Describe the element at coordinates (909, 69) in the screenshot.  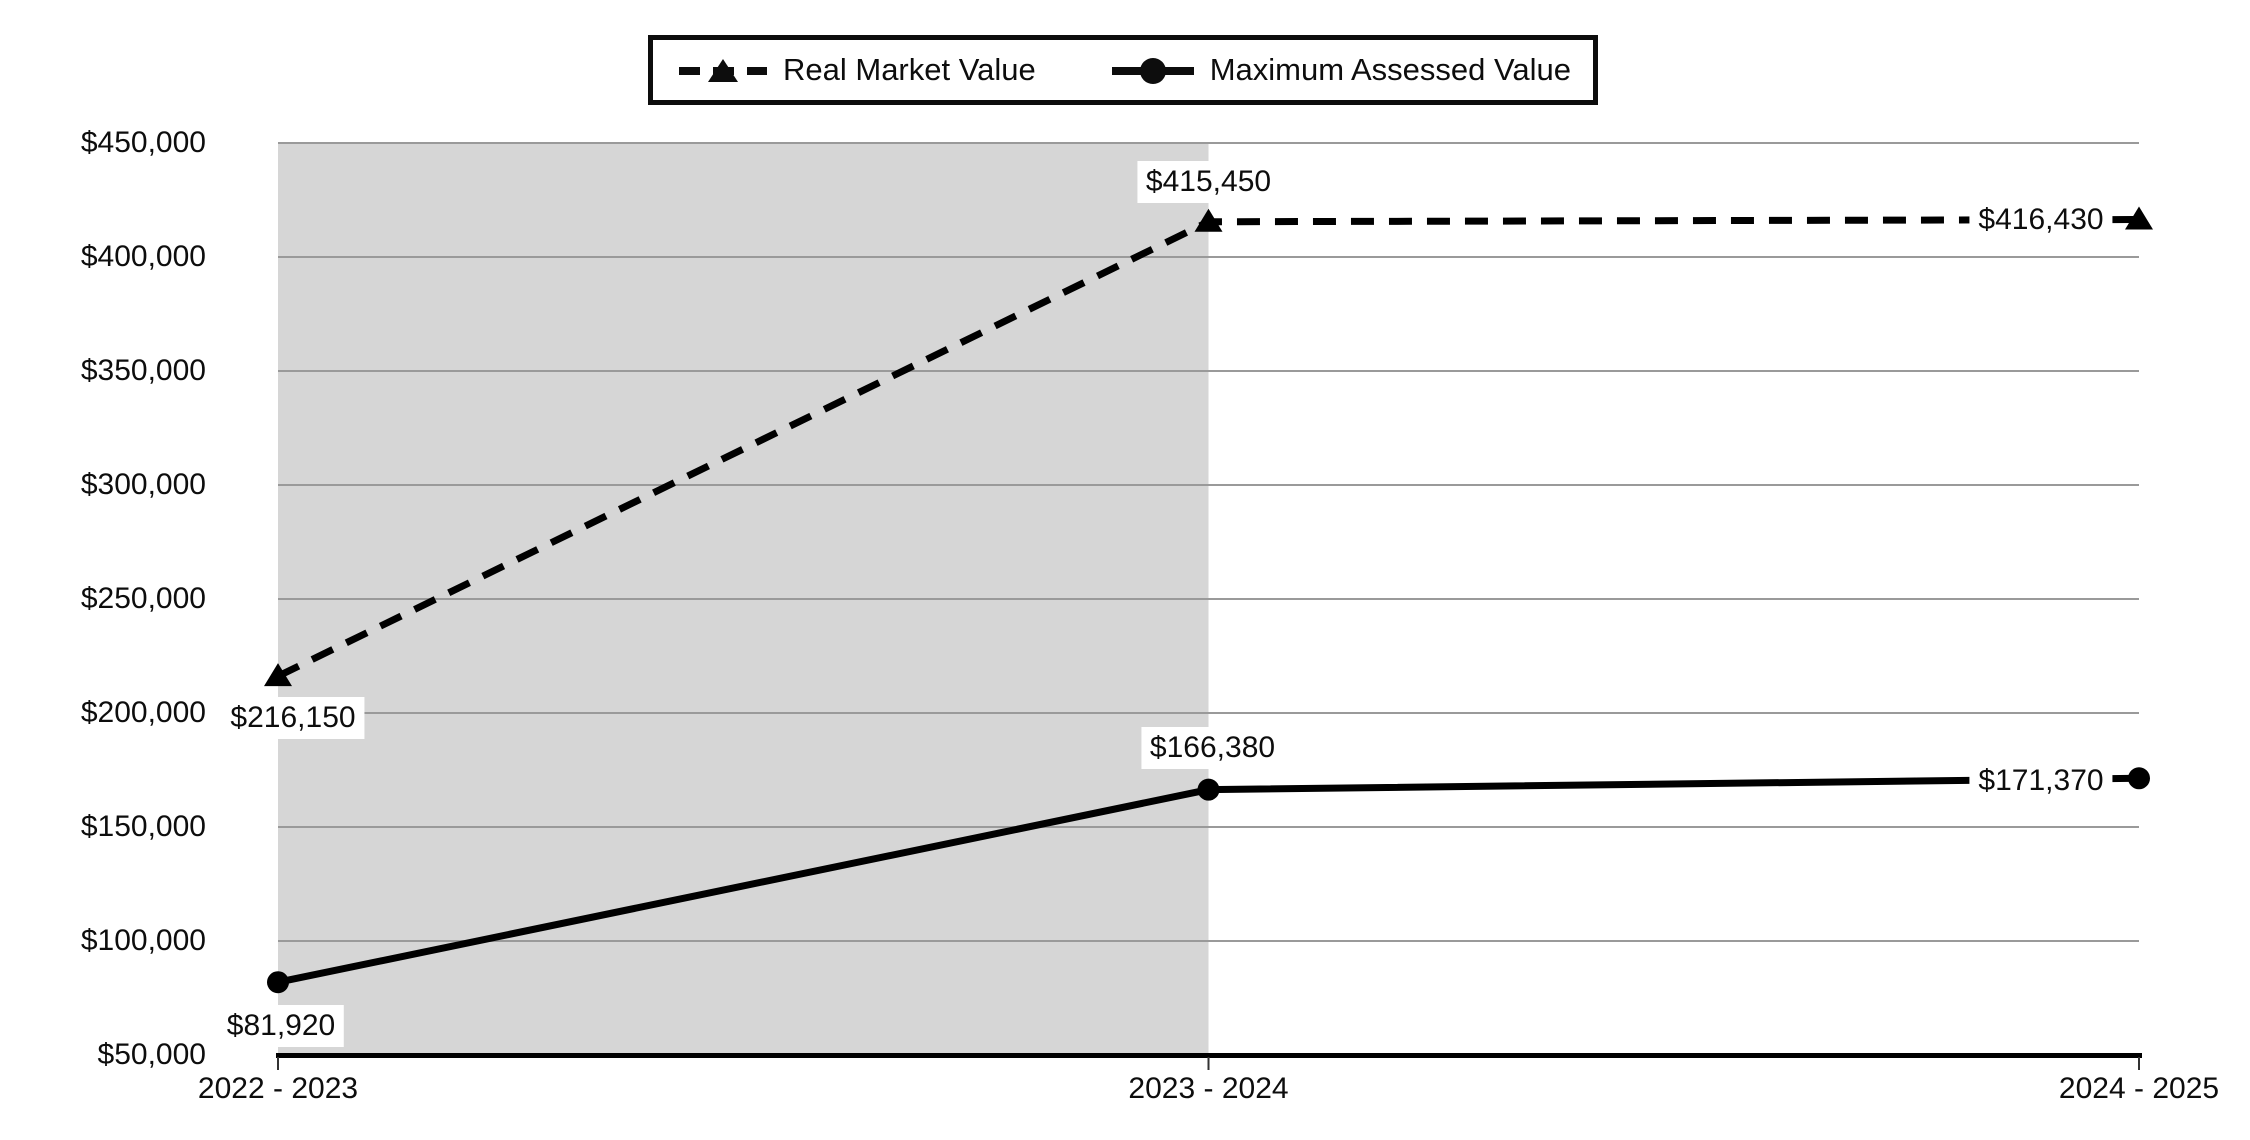
I see `legend-label: Real Market Value` at that location.